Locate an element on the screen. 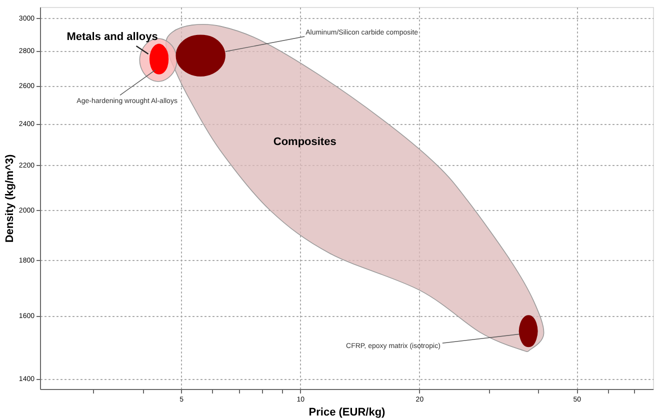 The height and width of the screenshot is (419, 659). y-axis-title: Density (kg/m^3) is located at coordinates (10, 198).